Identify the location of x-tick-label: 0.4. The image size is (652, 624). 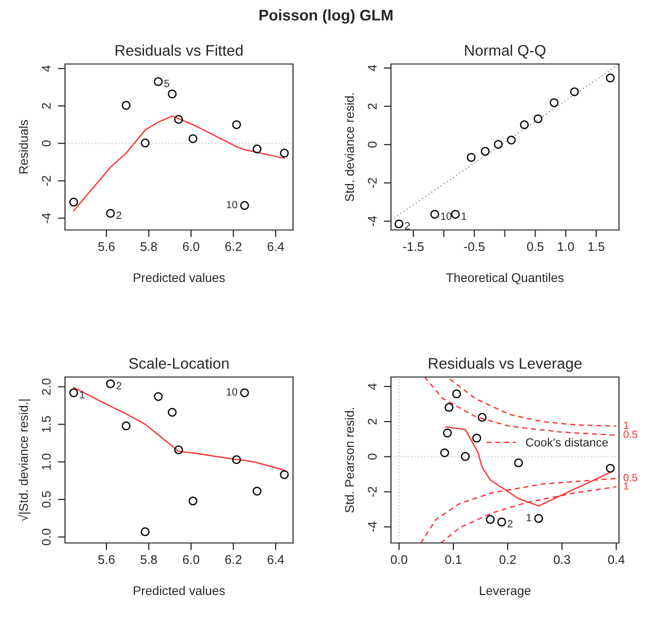
(616, 559).